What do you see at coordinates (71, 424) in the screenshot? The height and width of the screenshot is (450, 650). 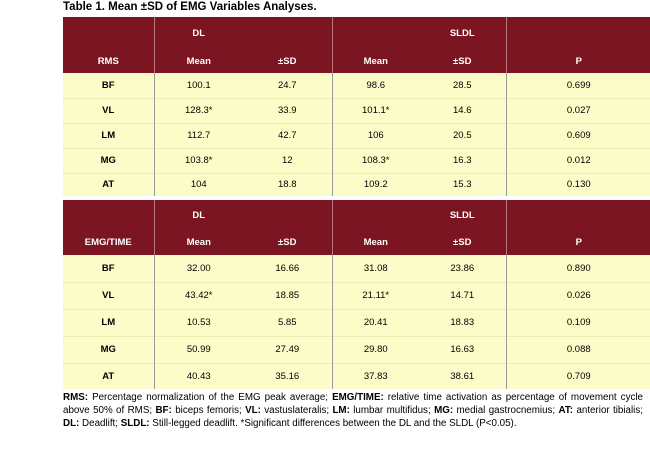 I see `footnote-term: DL:` at bounding box center [71, 424].